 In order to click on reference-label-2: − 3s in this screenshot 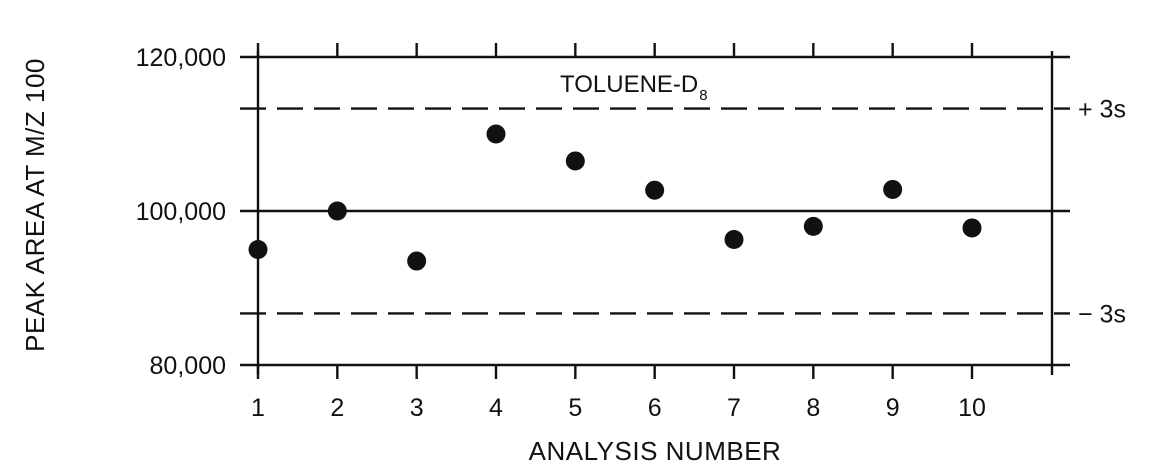, I will do `click(1102, 314)`.